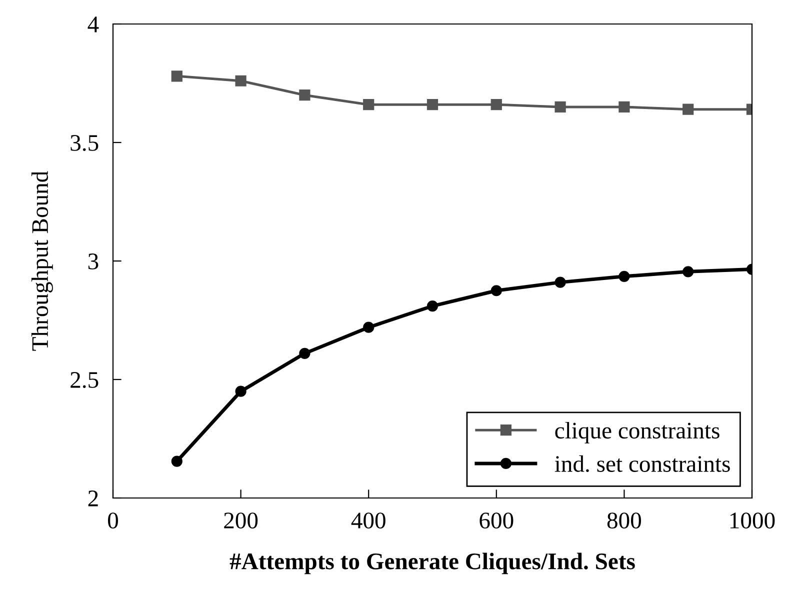 The image size is (785, 598). What do you see at coordinates (497, 520) in the screenshot?
I see `x-tick-label: 600` at bounding box center [497, 520].